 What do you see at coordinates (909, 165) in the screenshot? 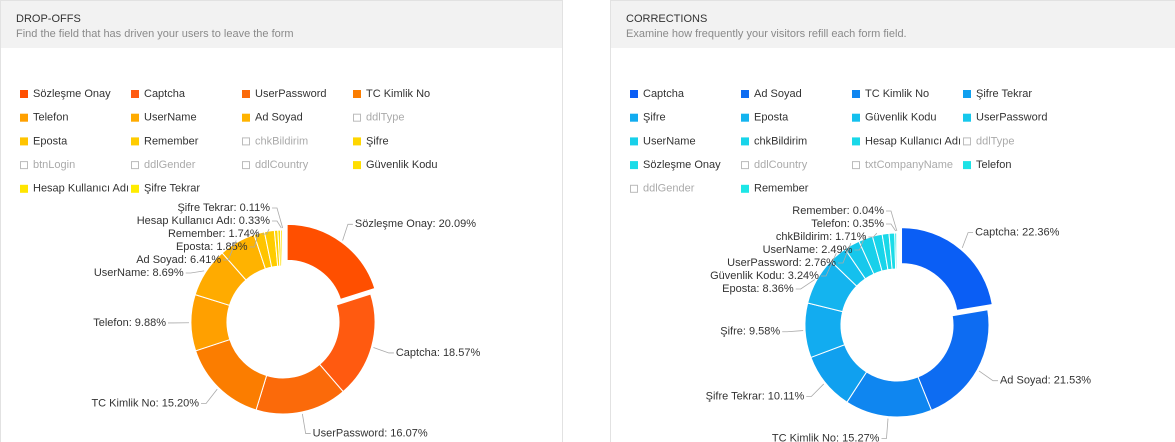
I see `legend-label: txtCompanyName` at bounding box center [909, 165].